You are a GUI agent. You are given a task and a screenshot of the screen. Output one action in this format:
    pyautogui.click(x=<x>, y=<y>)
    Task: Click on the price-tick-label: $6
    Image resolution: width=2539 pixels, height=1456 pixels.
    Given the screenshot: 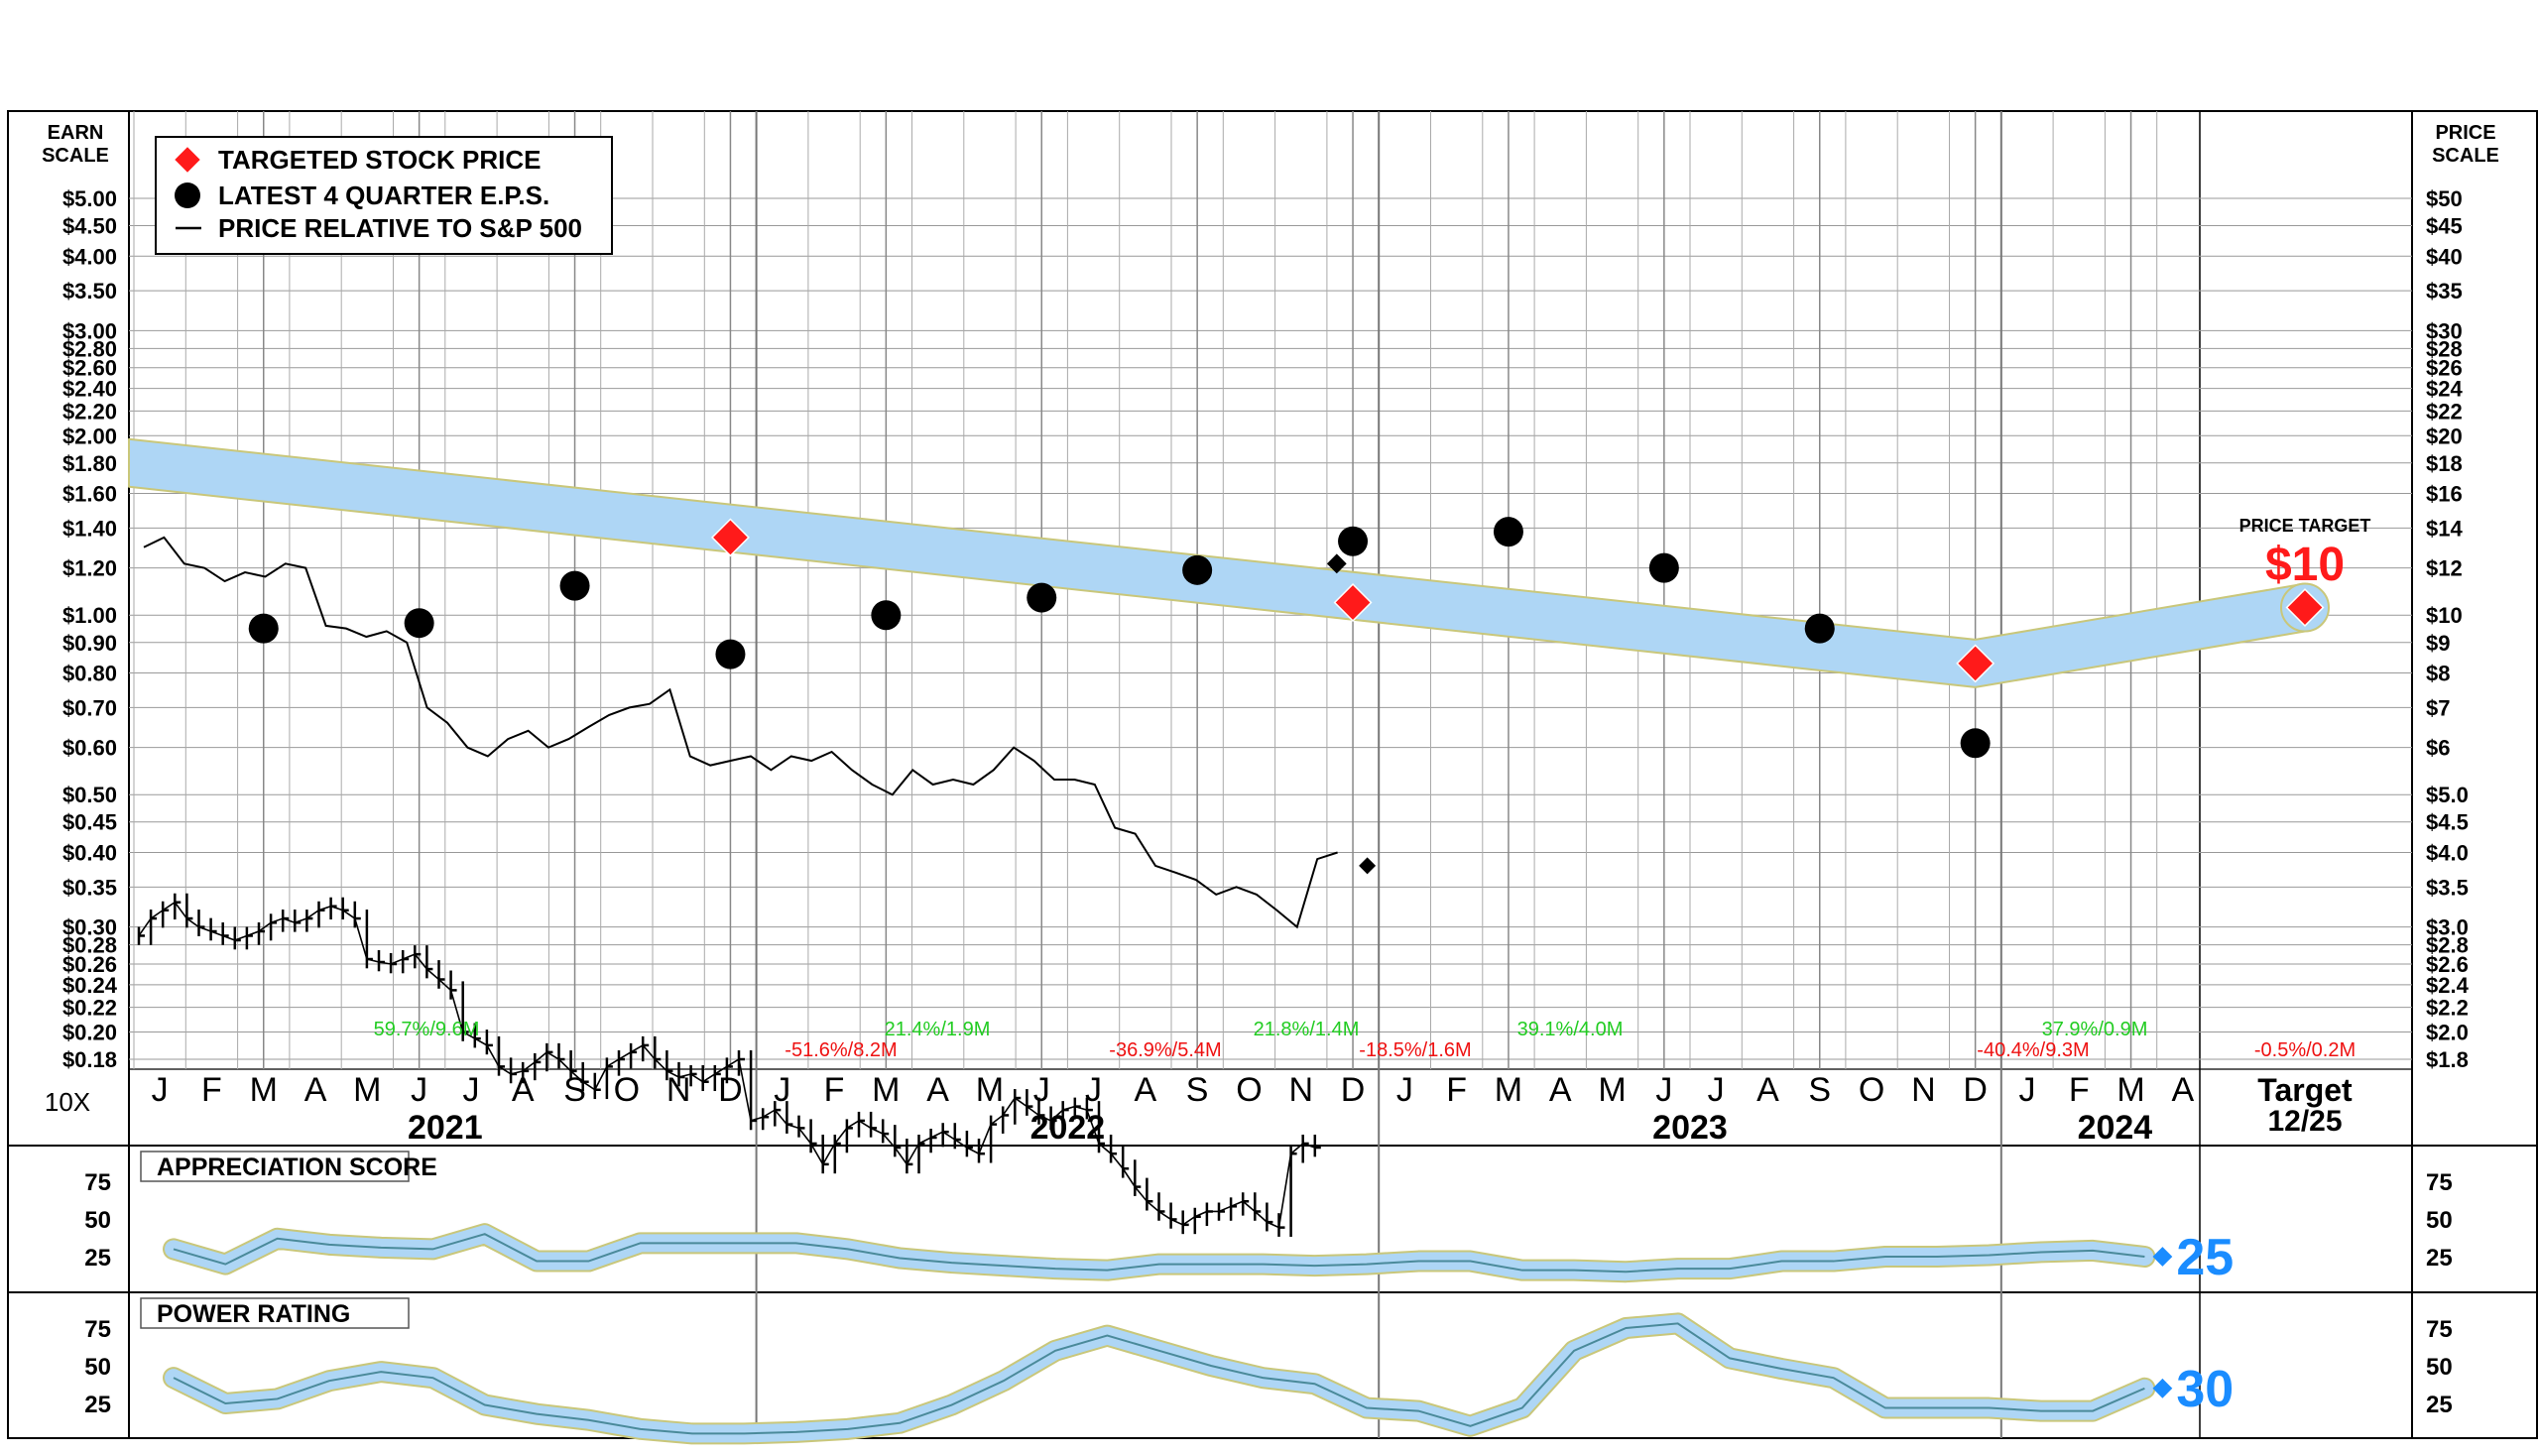 What is the action you would take?
    pyautogui.click(x=2438, y=748)
    